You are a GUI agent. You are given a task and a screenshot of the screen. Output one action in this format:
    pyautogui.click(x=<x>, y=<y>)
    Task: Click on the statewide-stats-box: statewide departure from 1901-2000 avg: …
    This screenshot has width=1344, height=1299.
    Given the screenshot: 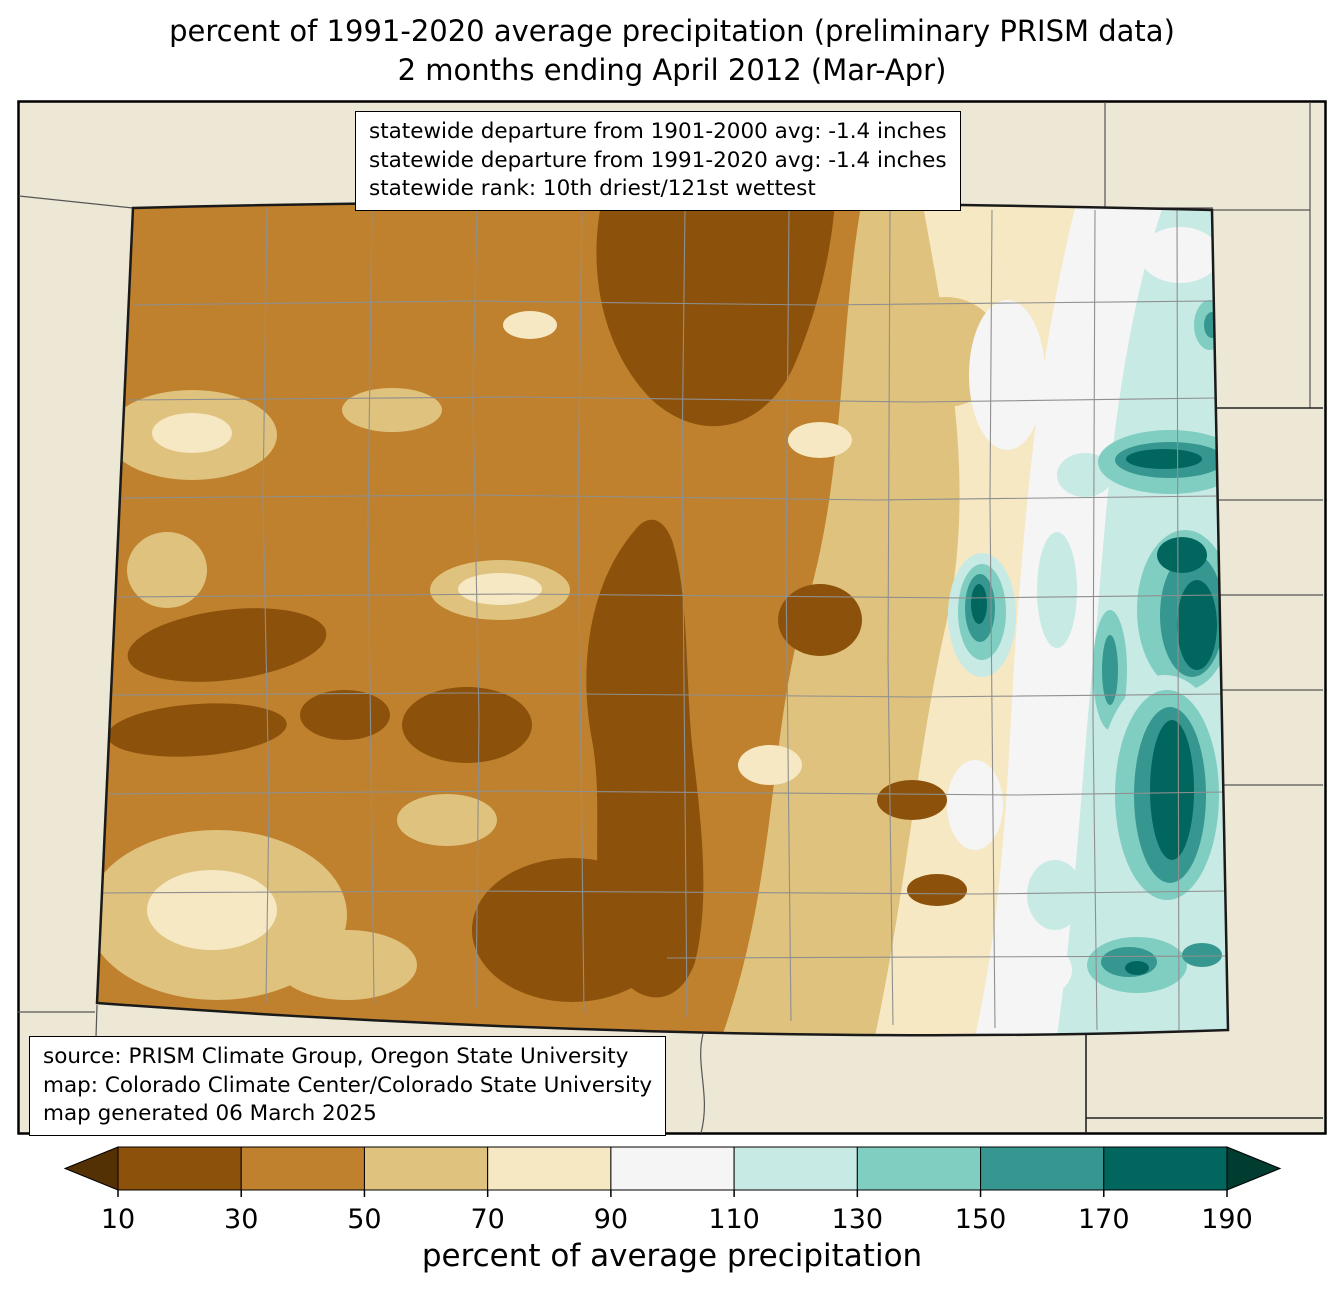 What is the action you would take?
    pyautogui.click(x=658, y=161)
    